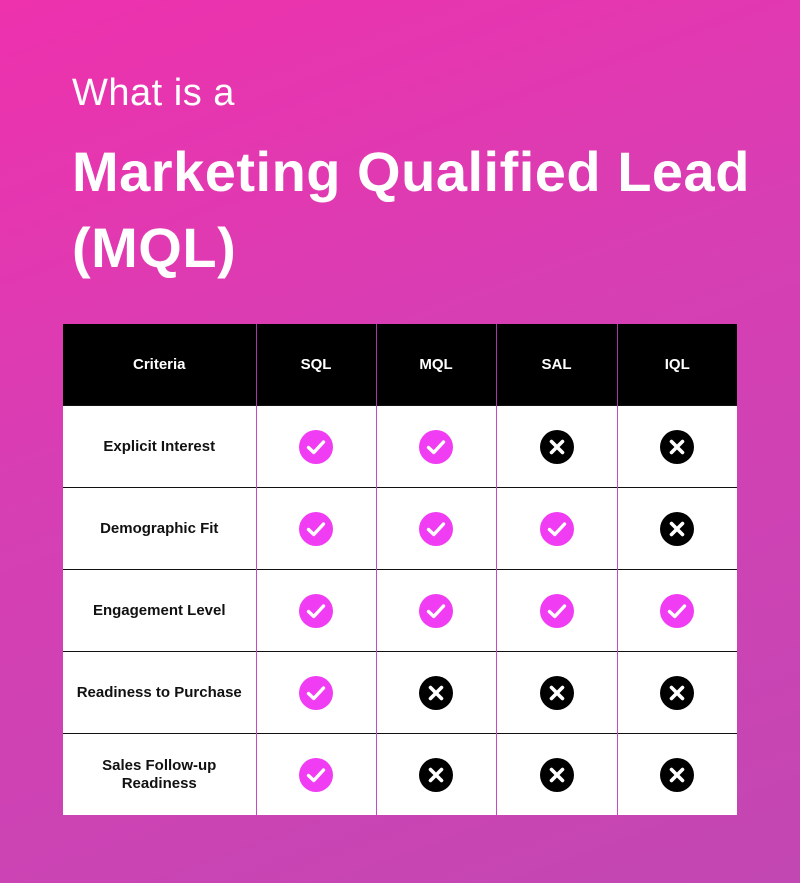 This screenshot has height=883, width=800. What do you see at coordinates (160, 446) in the screenshot?
I see `criteria-cell: Explicit Interest` at bounding box center [160, 446].